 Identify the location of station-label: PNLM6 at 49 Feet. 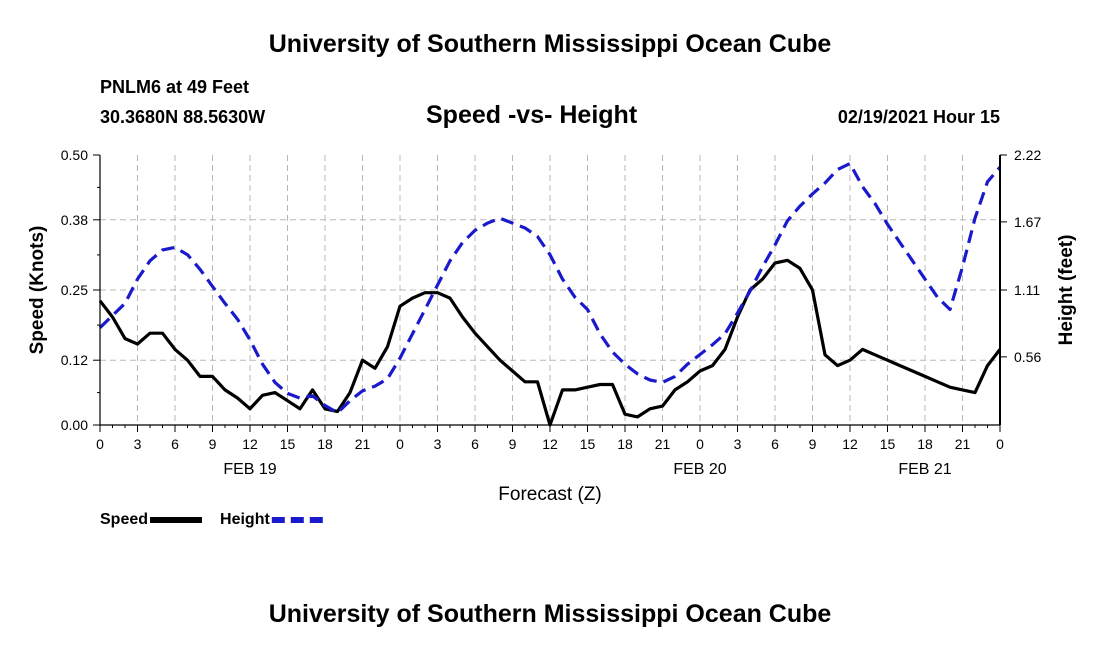
(175, 87).